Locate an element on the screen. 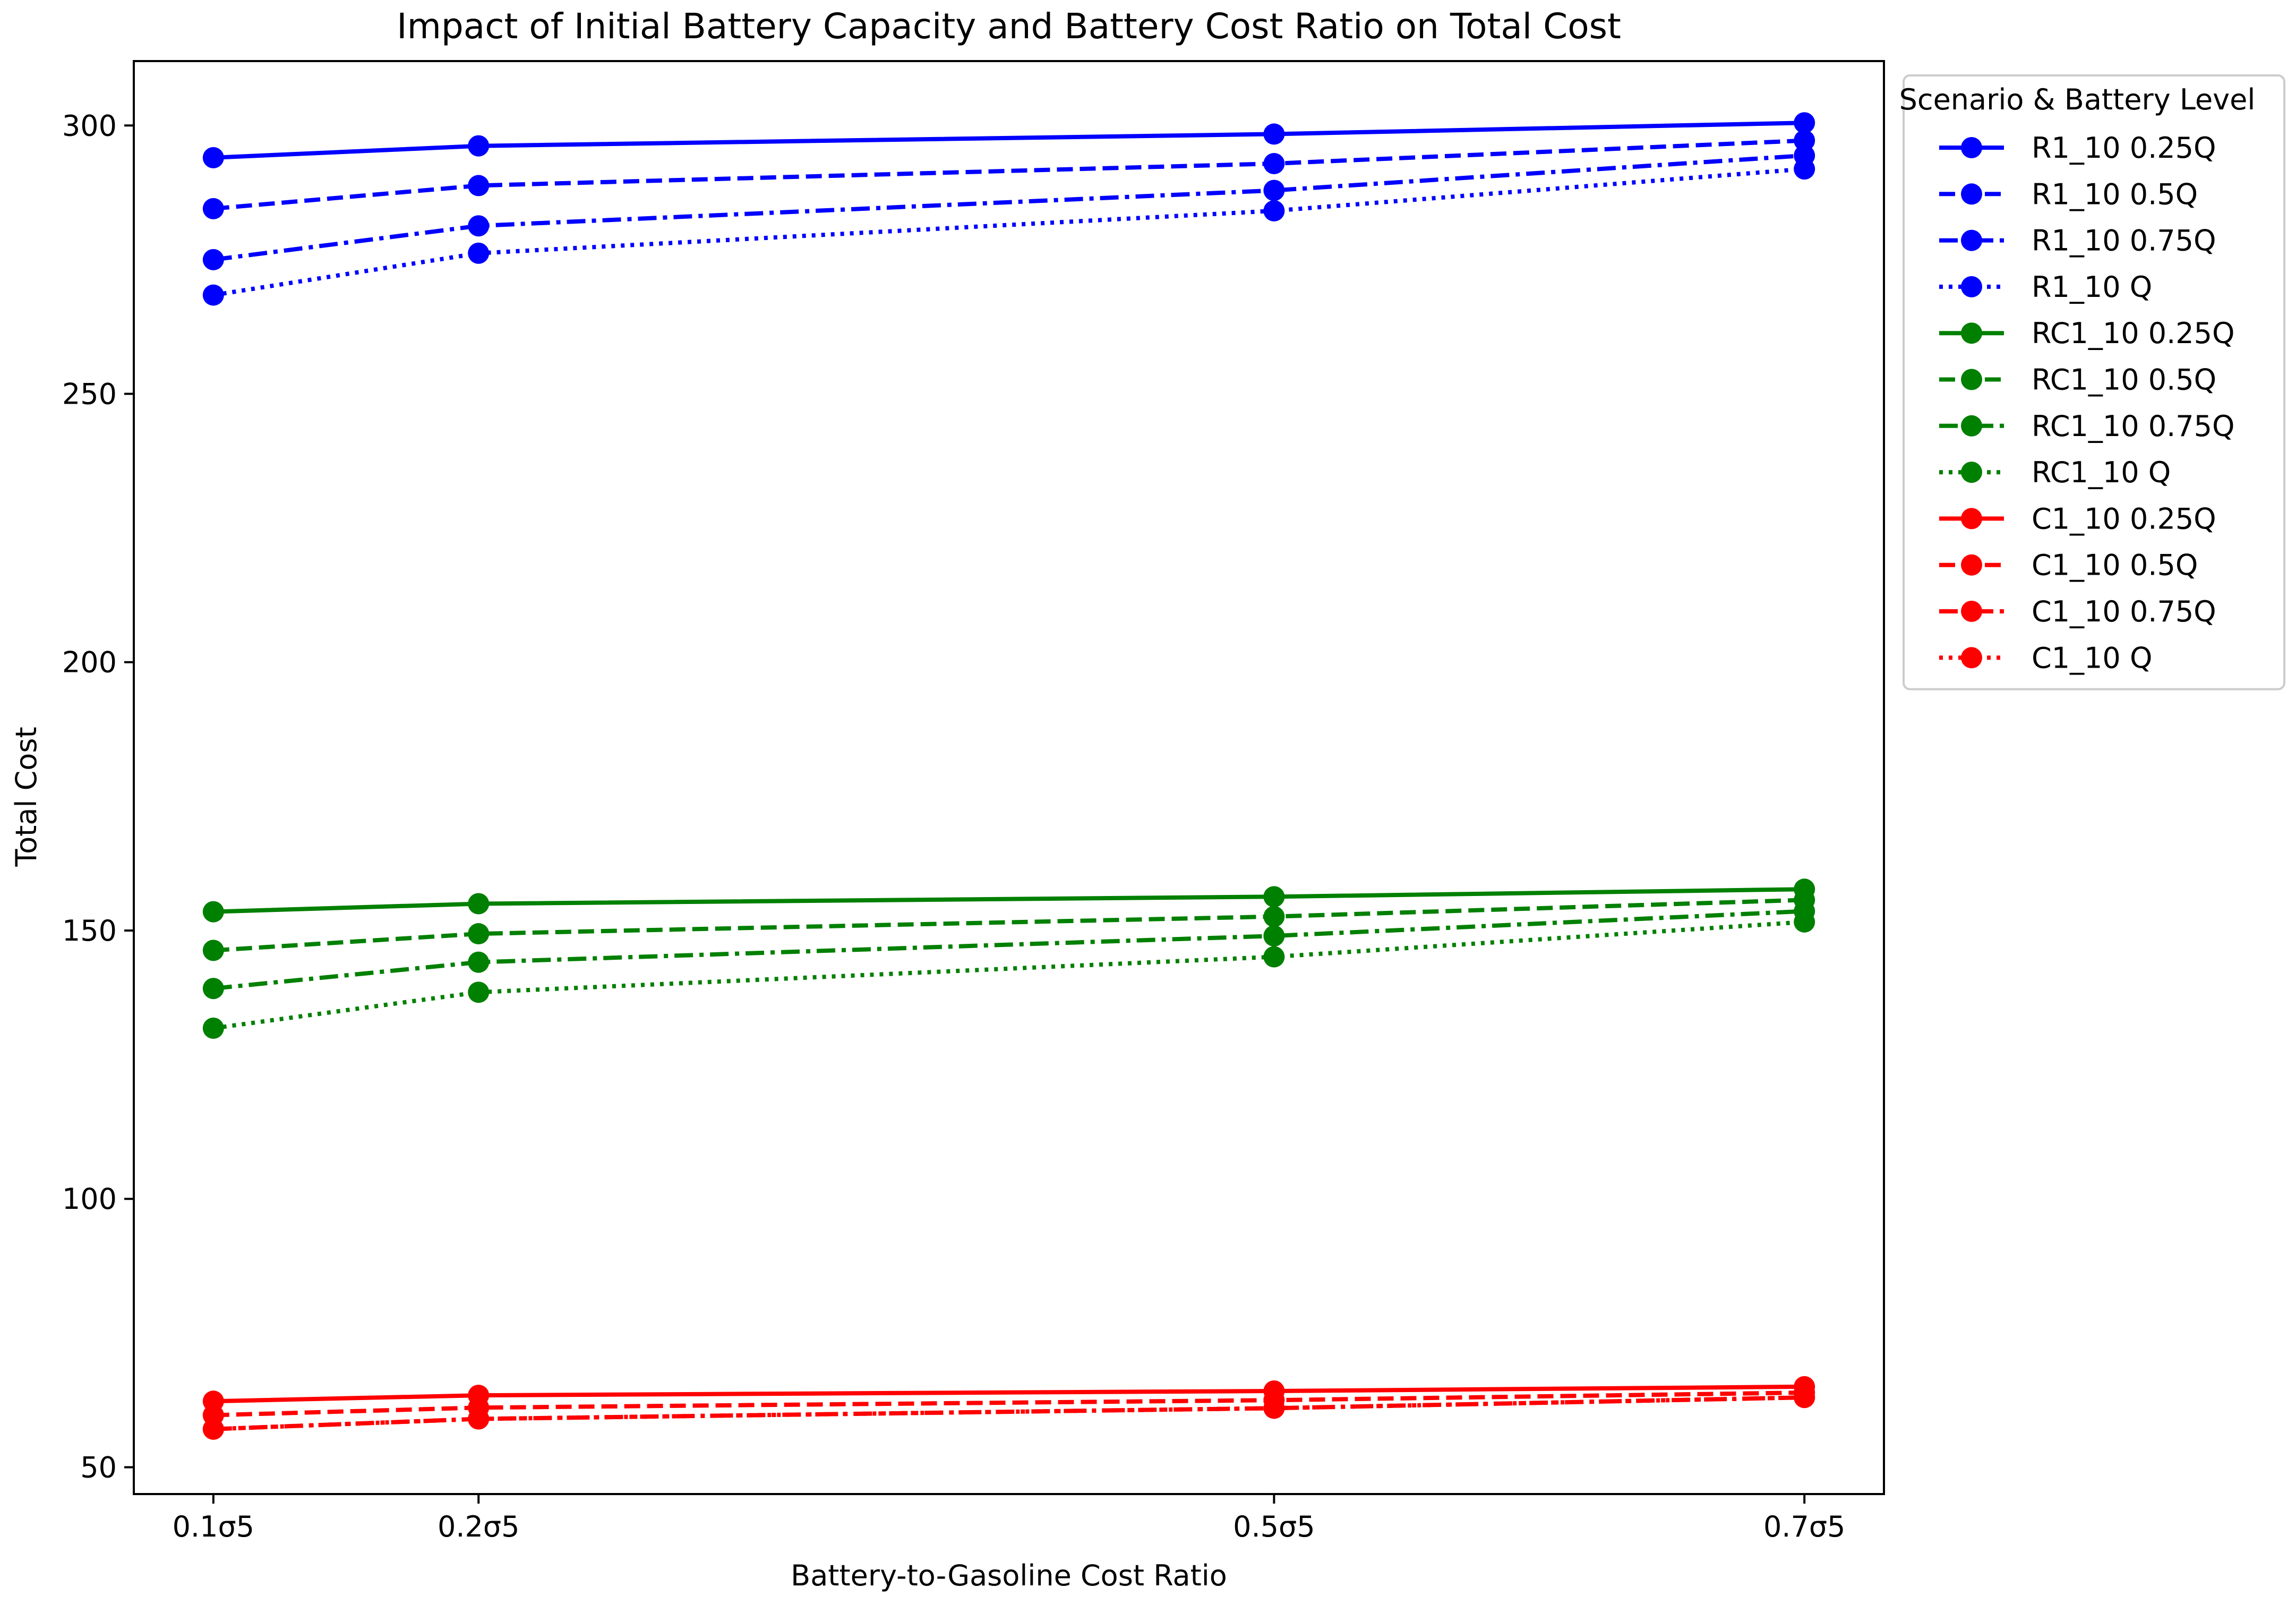  x-tick-label: 0.2σ5 is located at coordinates (478, 1526).